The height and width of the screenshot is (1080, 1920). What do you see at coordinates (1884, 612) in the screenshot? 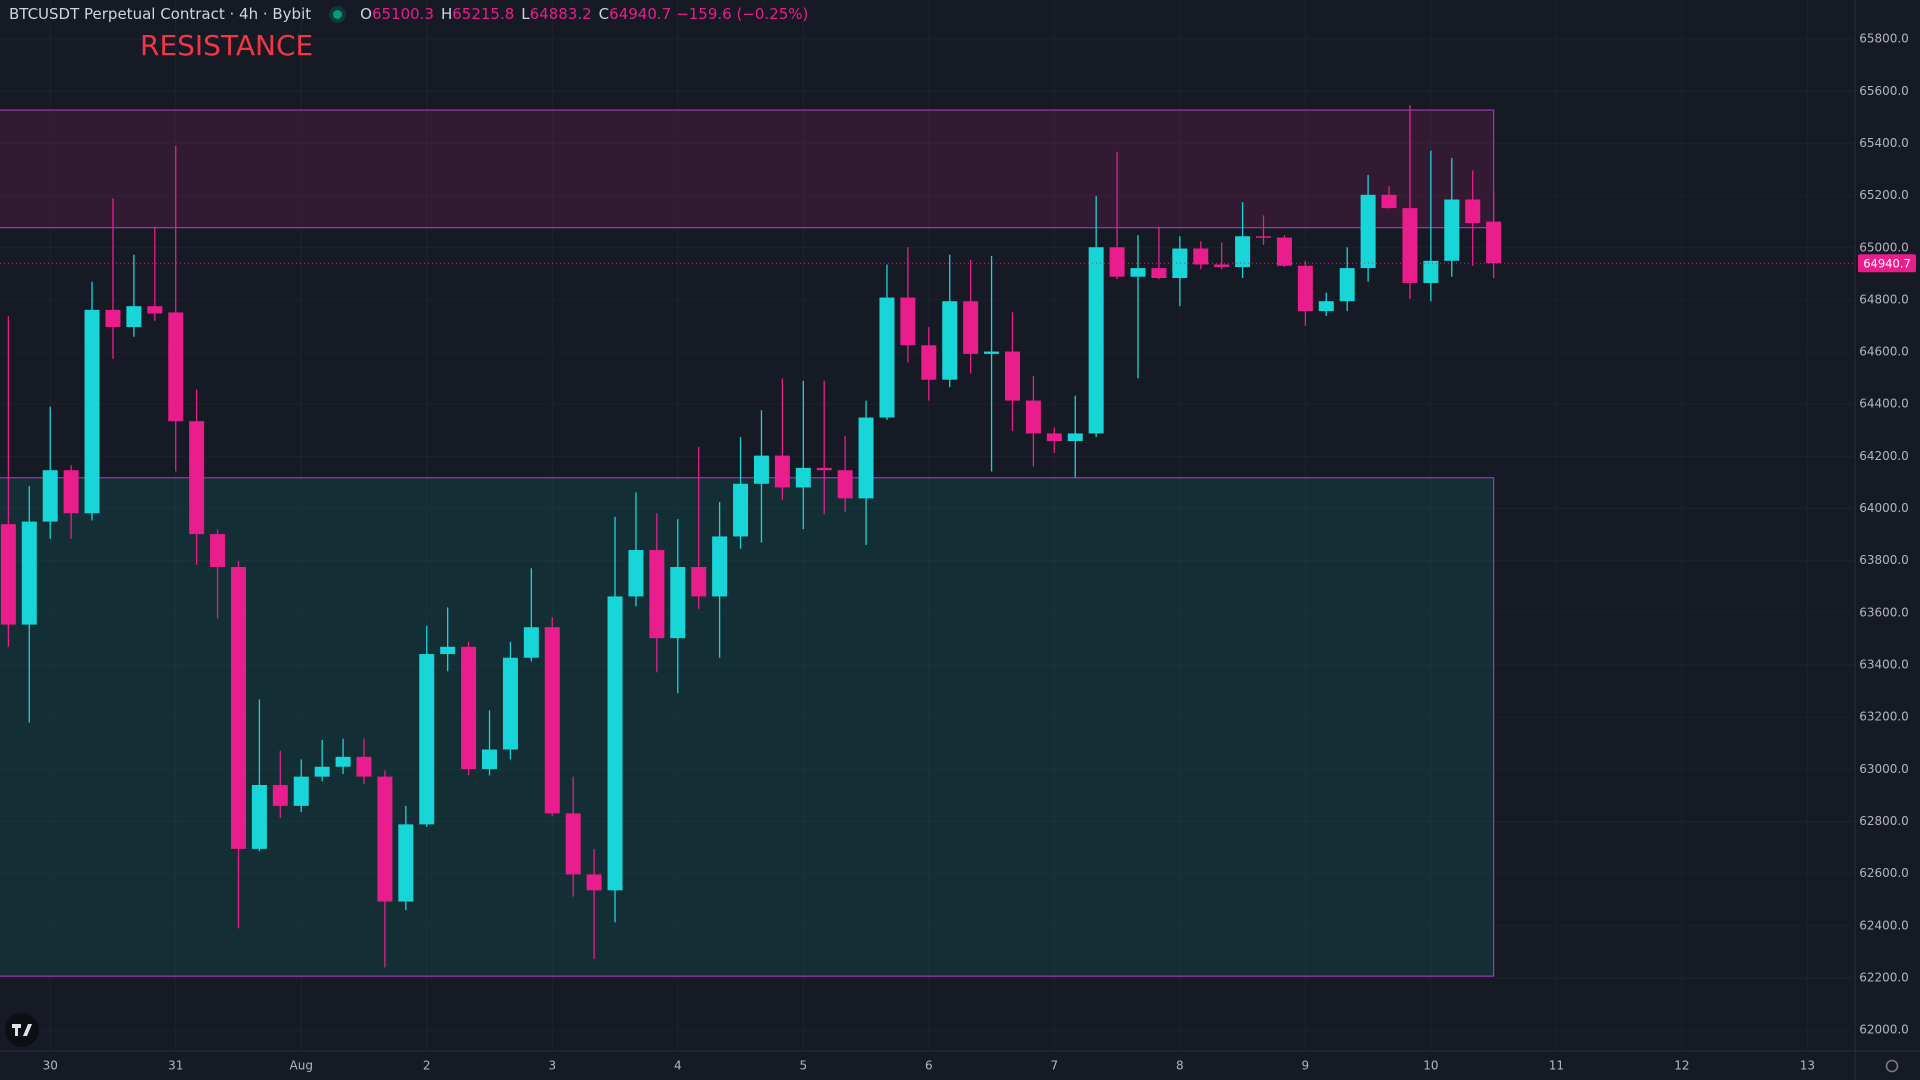
I see `y-tick-label: 63600.0` at bounding box center [1884, 612].